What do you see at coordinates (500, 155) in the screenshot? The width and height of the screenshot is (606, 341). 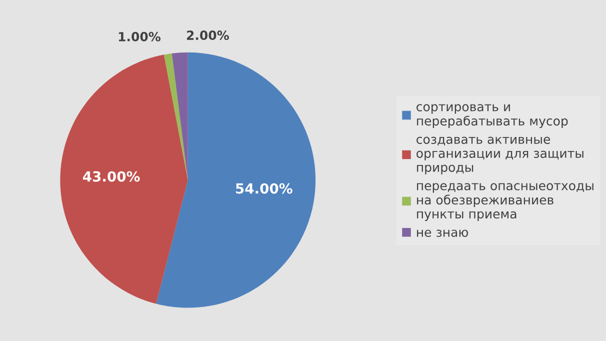 I see `legend-label: создавать активные организации для защиты природы` at bounding box center [500, 155].